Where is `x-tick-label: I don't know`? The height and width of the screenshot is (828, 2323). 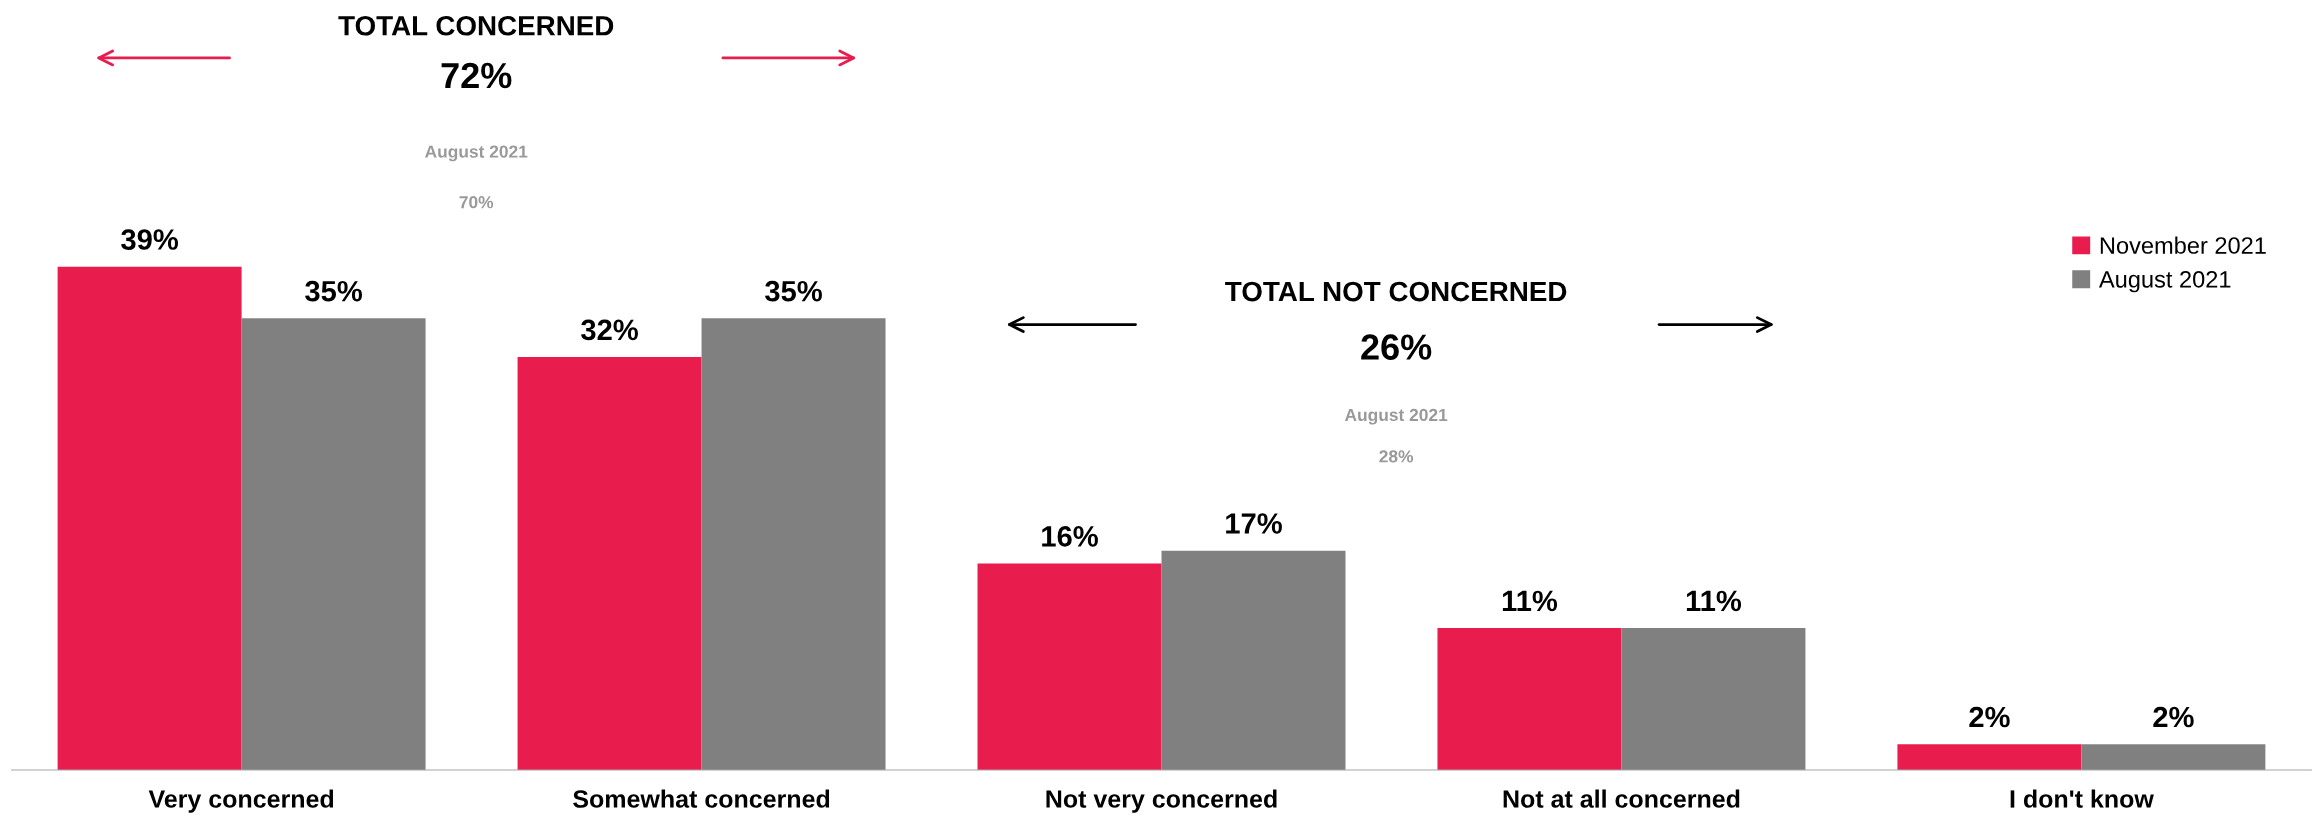
x-tick-label: I don't know is located at coordinates (2082, 798).